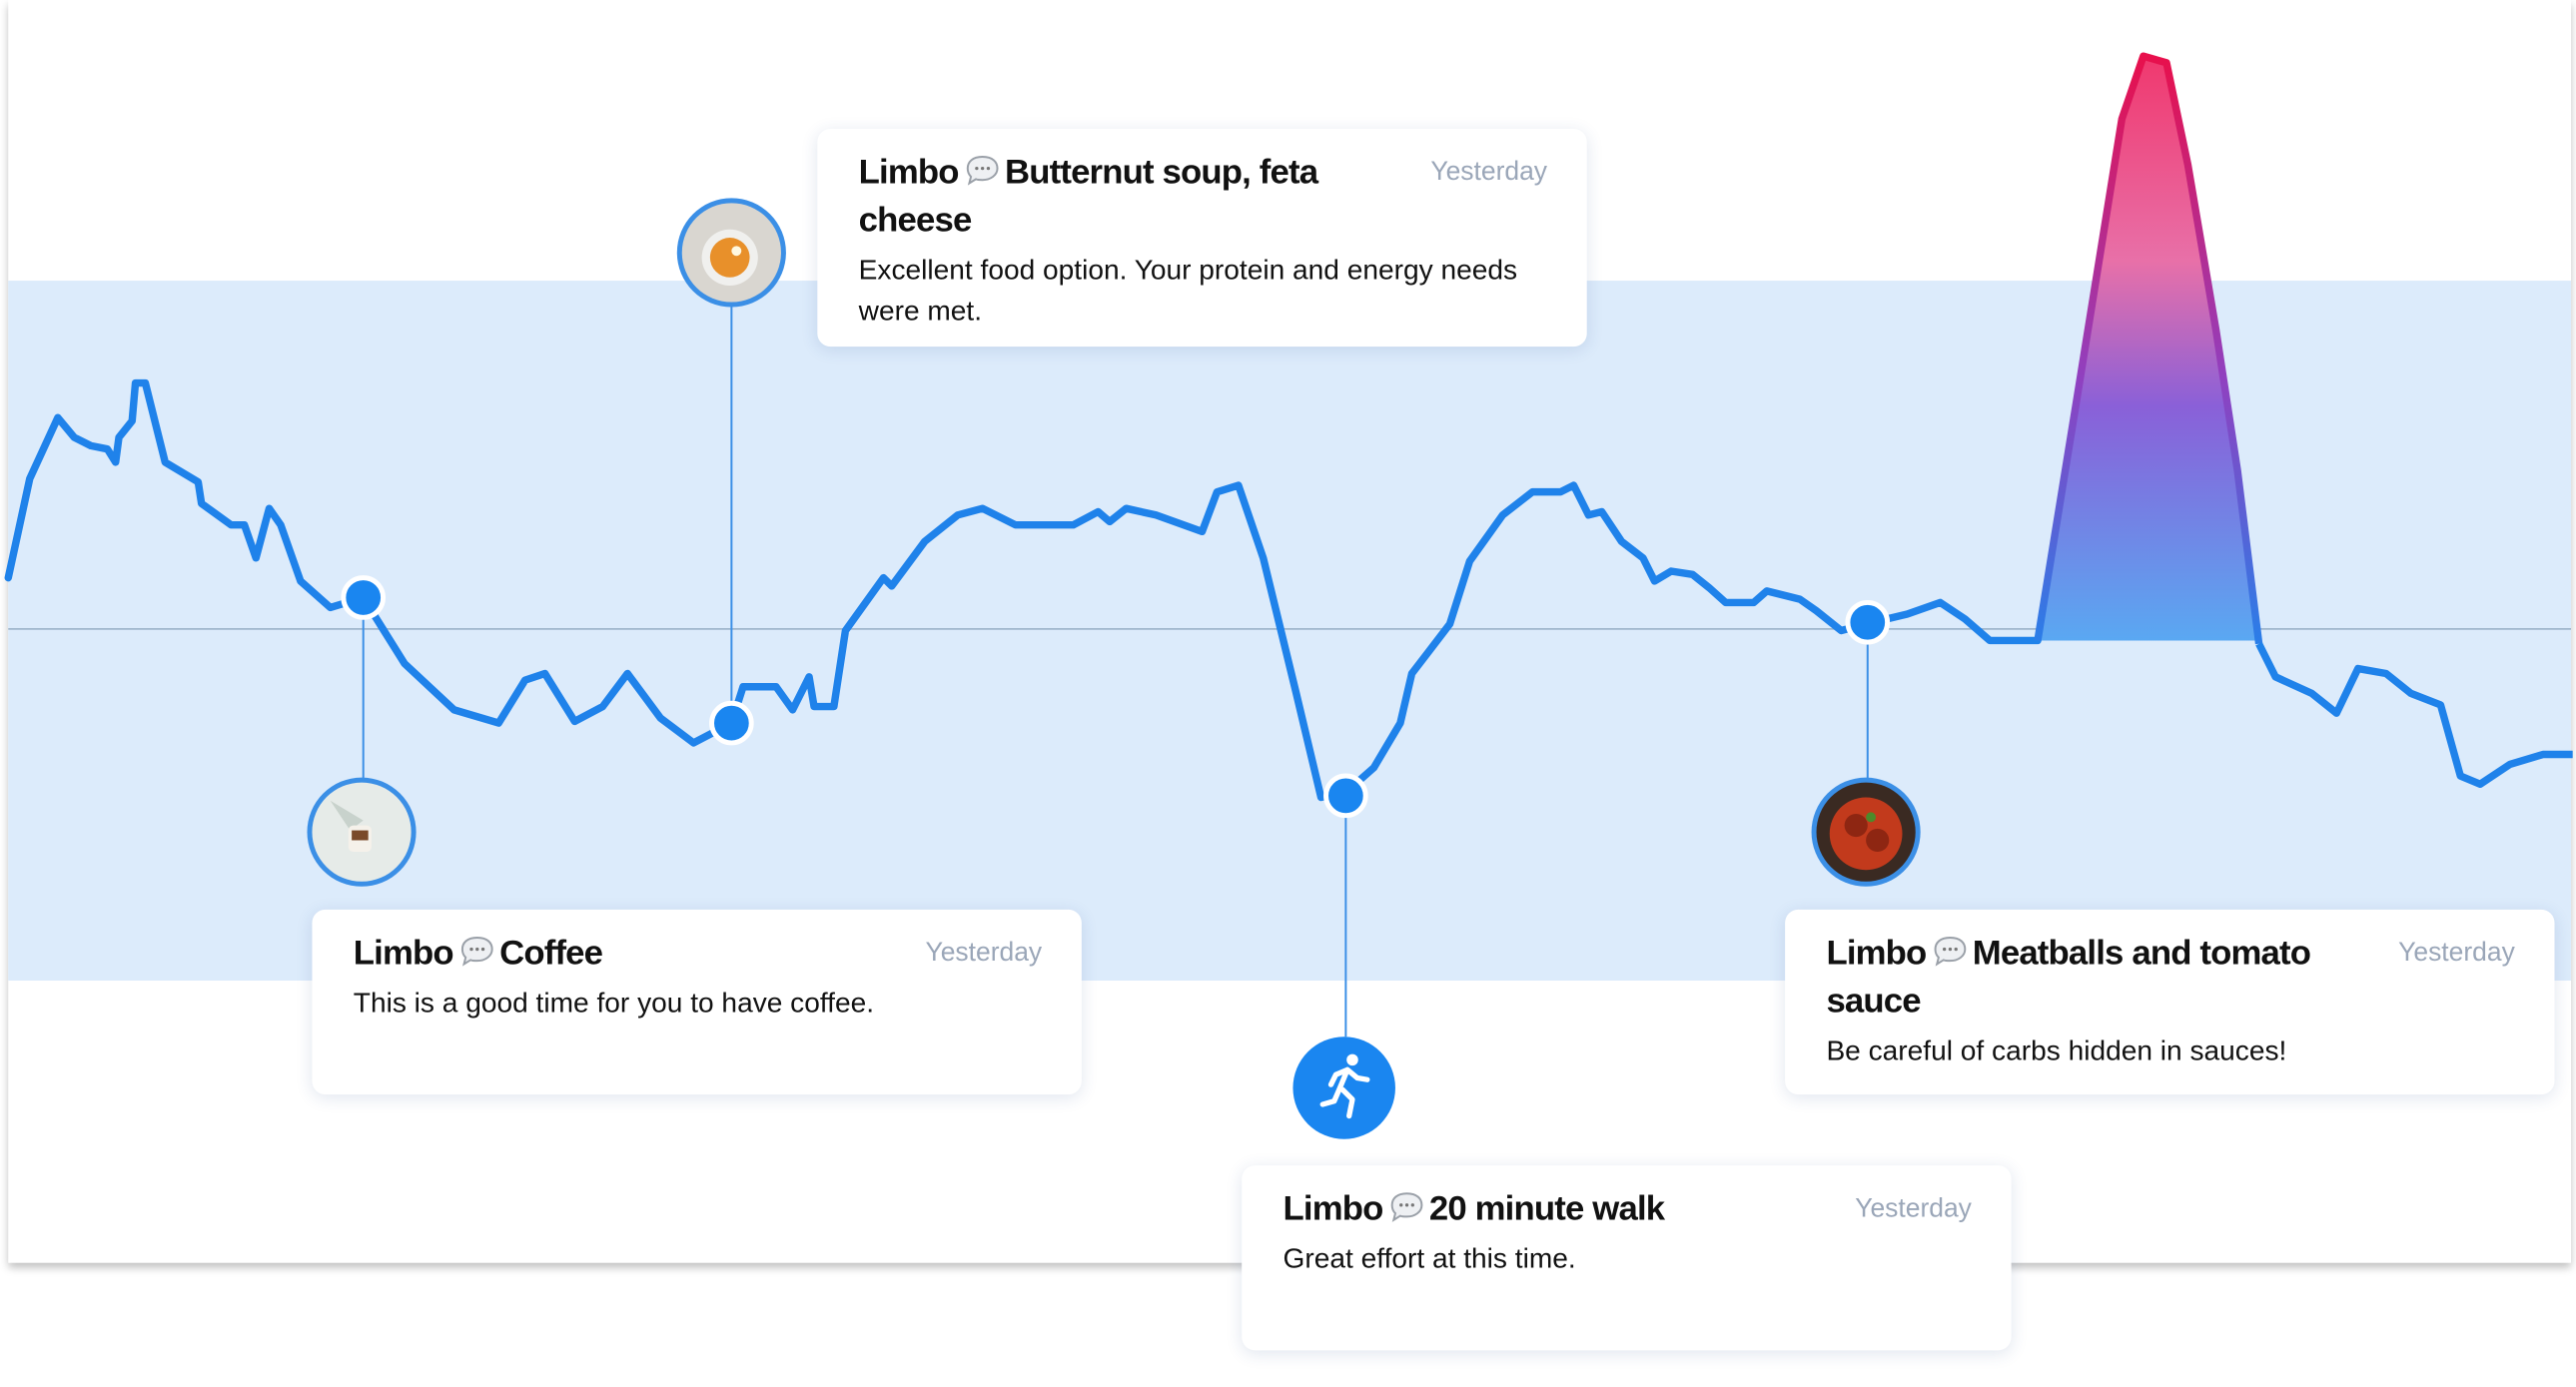  Describe the element at coordinates (1088, 197) in the screenshot. I see `title: Butternut soup, feta cheese` at that location.